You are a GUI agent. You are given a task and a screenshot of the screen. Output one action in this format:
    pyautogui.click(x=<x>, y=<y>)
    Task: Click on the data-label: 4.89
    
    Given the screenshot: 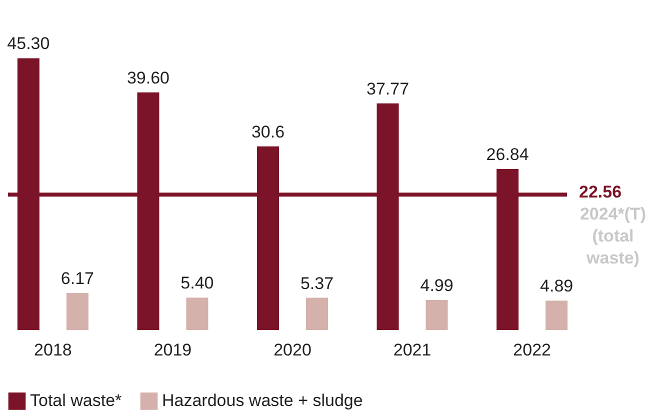 What is the action you would take?
    pyautogui.click(x=557, y=286)
    